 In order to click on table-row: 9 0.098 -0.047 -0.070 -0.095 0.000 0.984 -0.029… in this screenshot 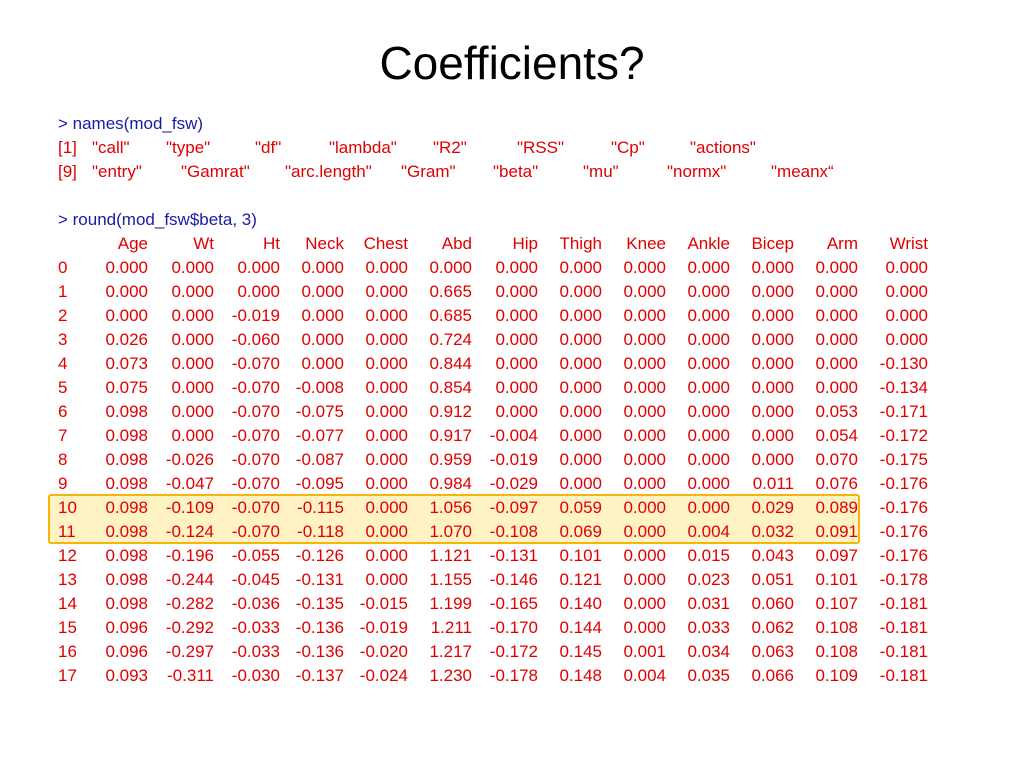, I will do `click(496, 484)`.